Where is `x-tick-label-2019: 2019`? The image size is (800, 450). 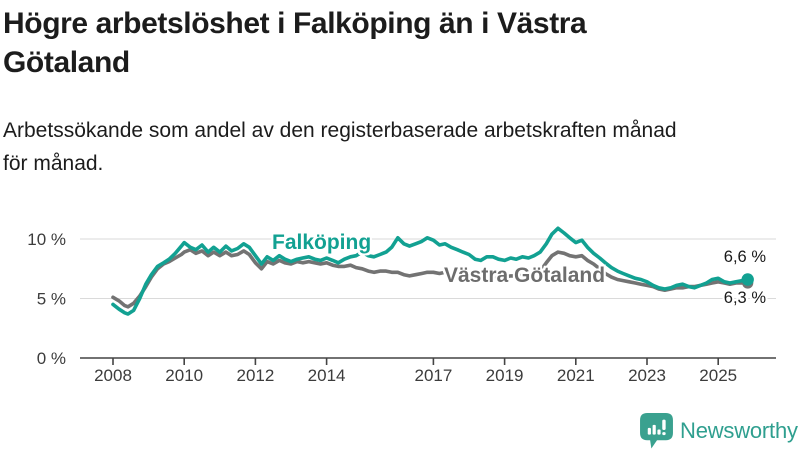
x-tick-label-2019: 2019 is located at coordinates (505, 375).